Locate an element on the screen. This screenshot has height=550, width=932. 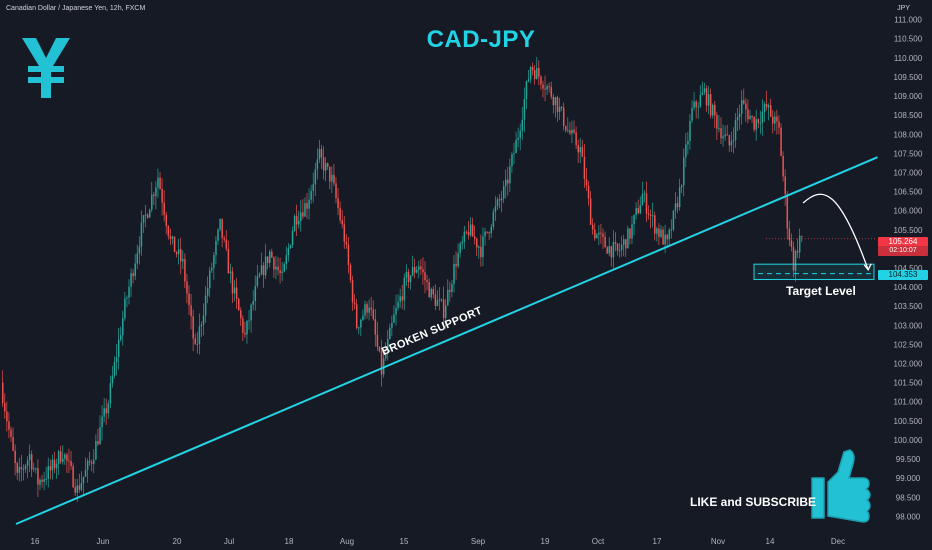
x-tick-label: Dec is located at coordinates (838, 541).